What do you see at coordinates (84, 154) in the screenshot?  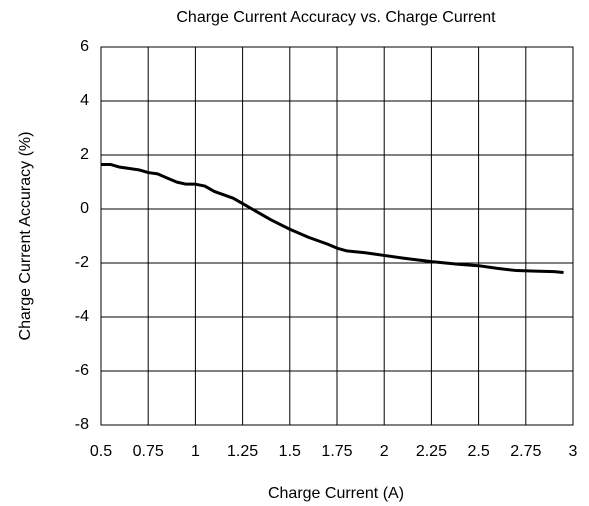 I see `y-tick-label: 2` at bounding box center [84, 154].